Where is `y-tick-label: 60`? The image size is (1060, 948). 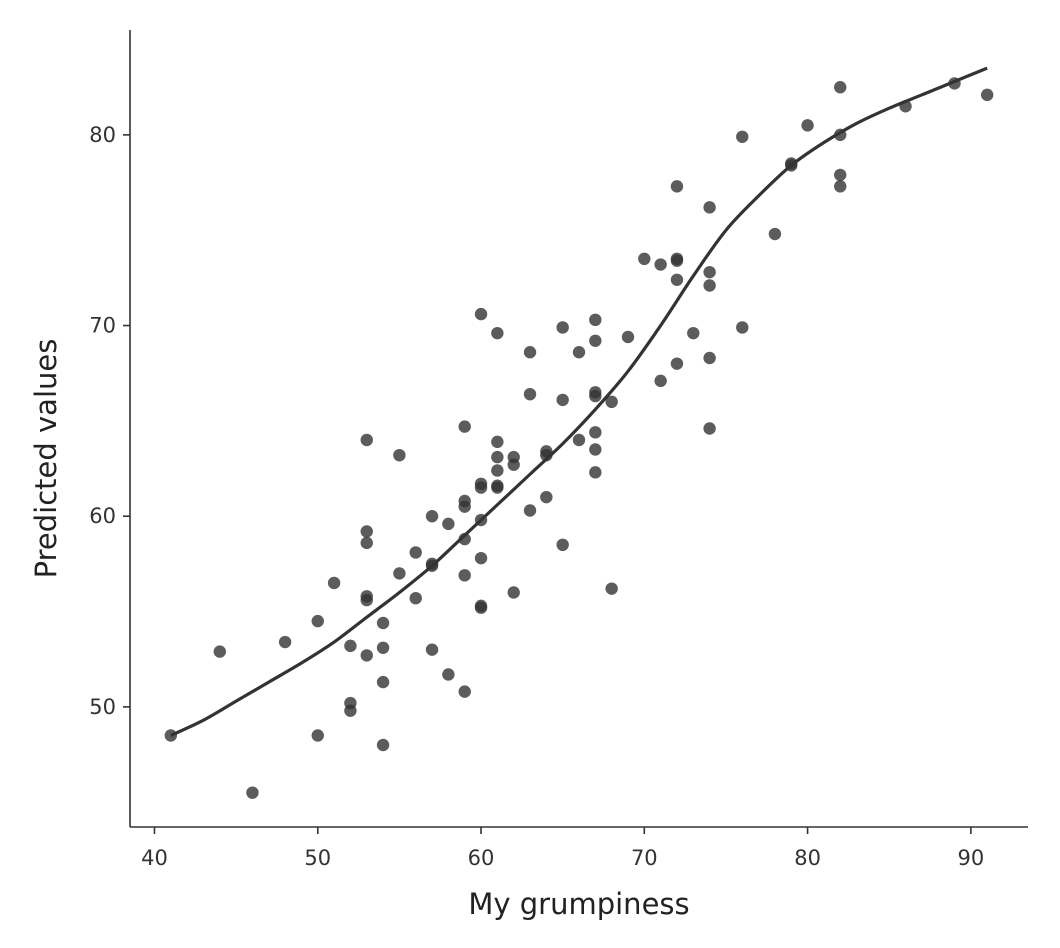 y-tick-label: 60 is located at coordinates (102, 516).